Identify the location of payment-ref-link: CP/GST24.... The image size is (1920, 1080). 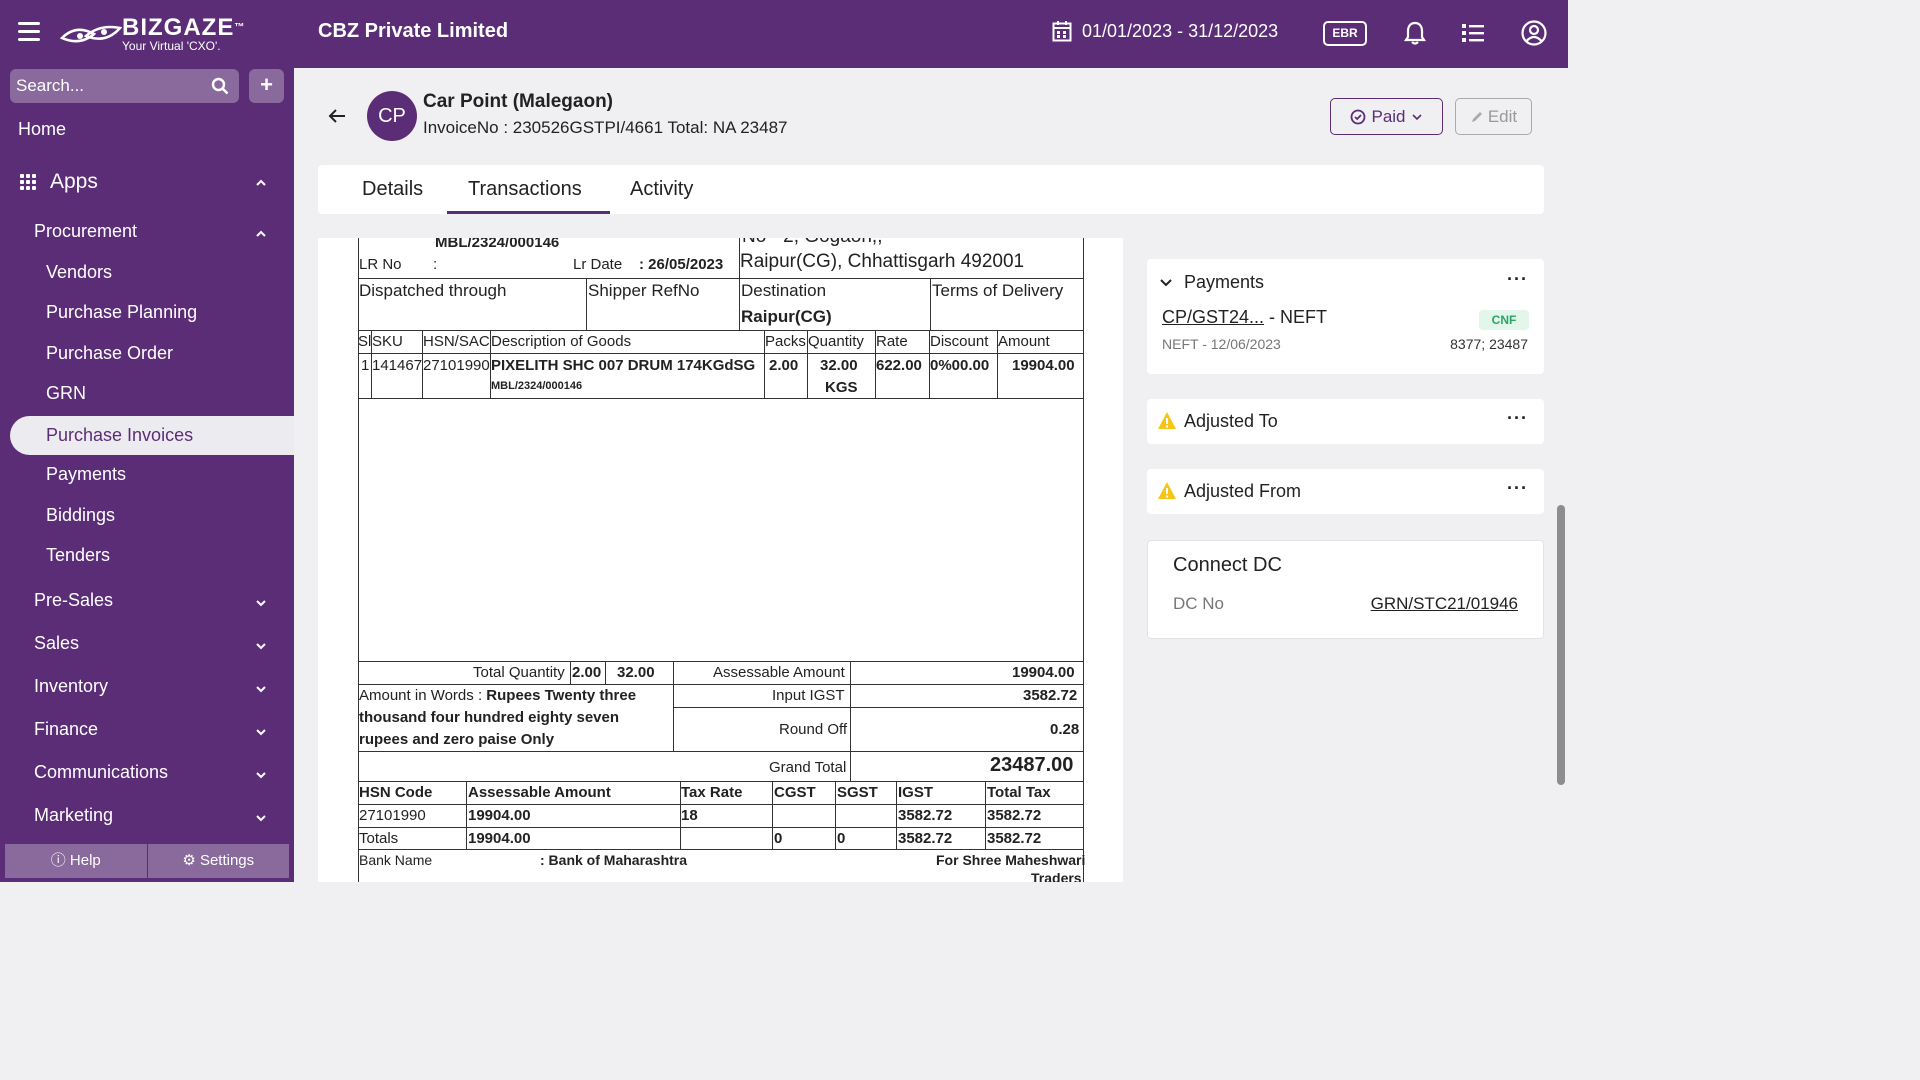
(1213, 317).